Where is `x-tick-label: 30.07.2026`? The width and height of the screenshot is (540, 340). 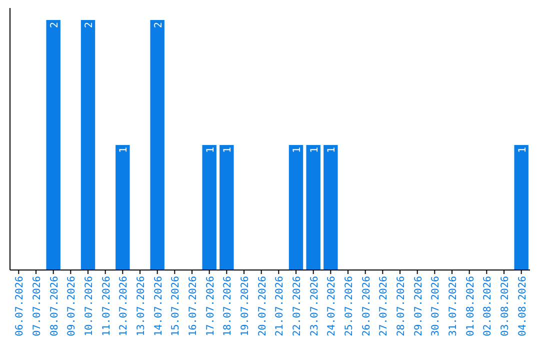 x-tick-label: 30.07.2026 is located at coordinates (436, 306).